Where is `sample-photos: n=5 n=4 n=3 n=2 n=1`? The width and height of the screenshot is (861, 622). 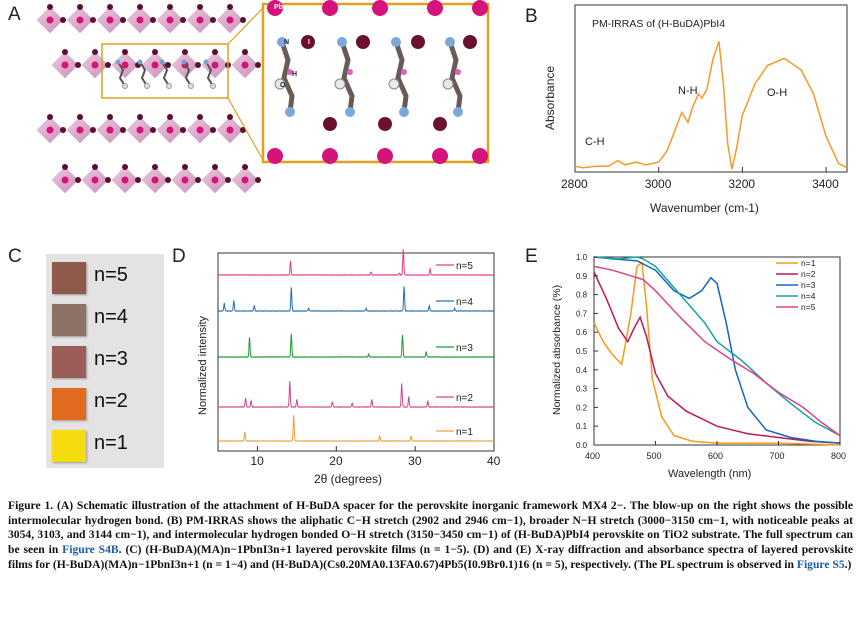
sample-photos: n=5 n=4 n=3 n=2 n=1 is located at coordinates (105, 361).